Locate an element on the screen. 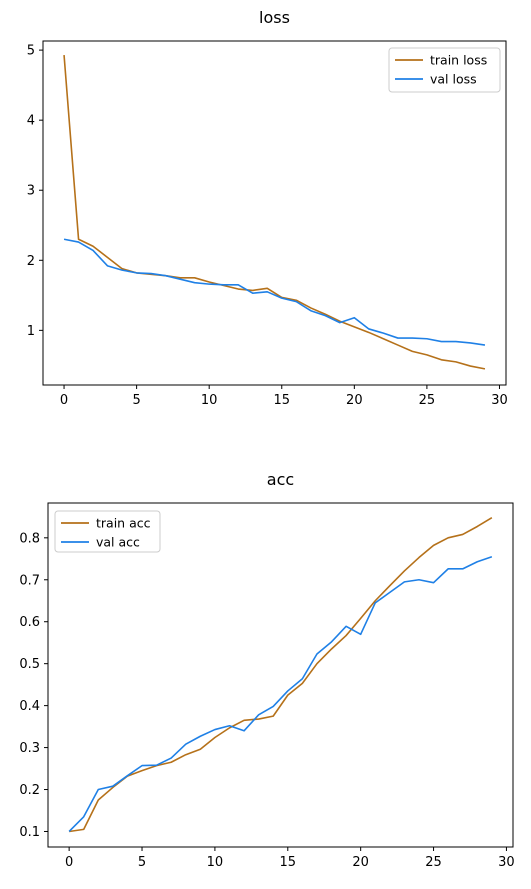 The height and width of the screenshot is (889, 531). acc-x-tick-label: 5 is located at coordinates (142, 862).